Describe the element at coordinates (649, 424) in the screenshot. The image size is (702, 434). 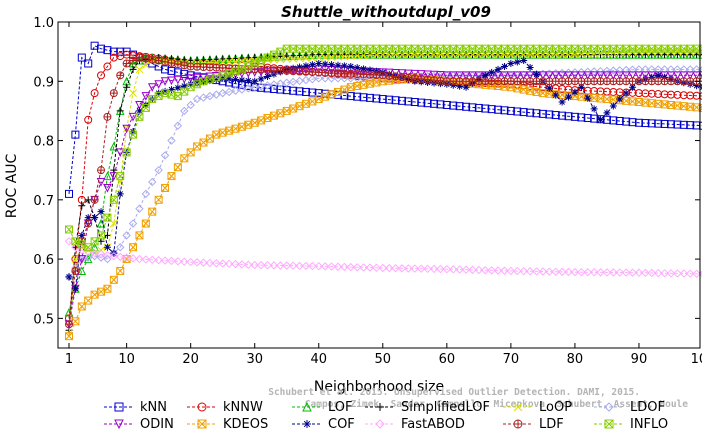
I see `legend-label: INFLO` at that location.